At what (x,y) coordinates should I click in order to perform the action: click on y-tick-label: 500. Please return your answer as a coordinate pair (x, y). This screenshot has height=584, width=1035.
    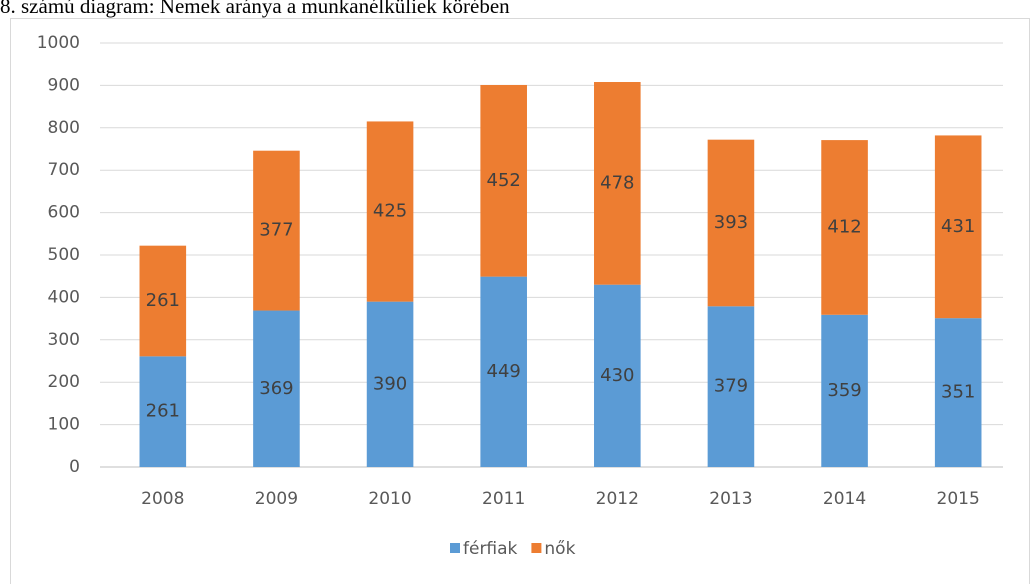
    Looking at the image, I should click on (64, 255).